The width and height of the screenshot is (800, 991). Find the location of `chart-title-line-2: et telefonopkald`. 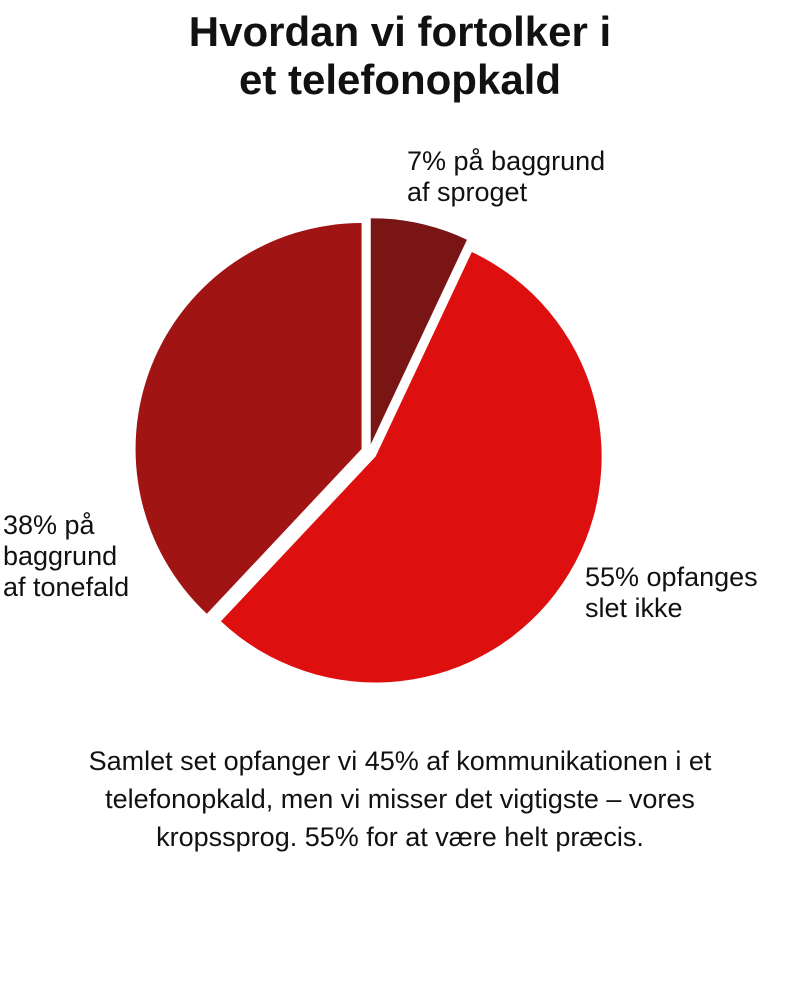

chart-title-line-2: et telefonopkald is located at coordinates (400, 79).